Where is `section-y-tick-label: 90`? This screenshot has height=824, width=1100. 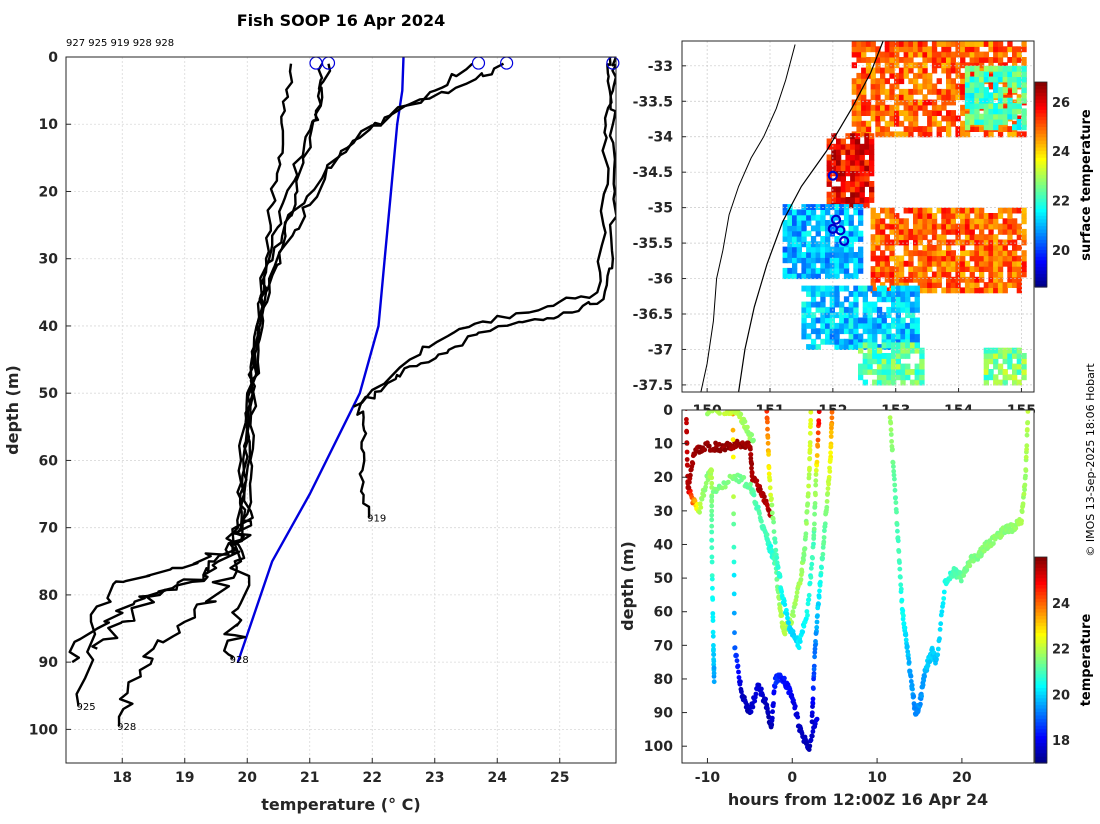 section-y-tick-label: 90 is located at coordinates (664, 714).